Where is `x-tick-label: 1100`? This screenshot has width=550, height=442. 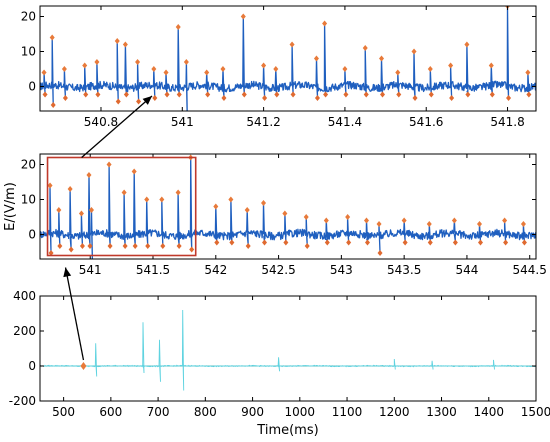
x-tick-label: 1100 is located at coordinates (347, 412).